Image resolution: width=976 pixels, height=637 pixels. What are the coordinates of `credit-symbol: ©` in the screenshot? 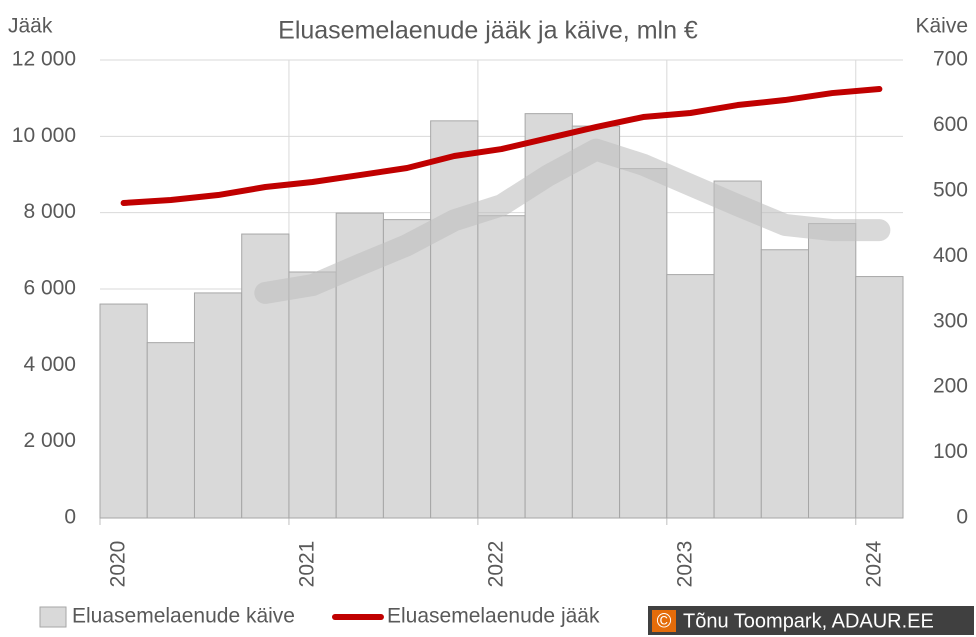 It's located at (664, 621).